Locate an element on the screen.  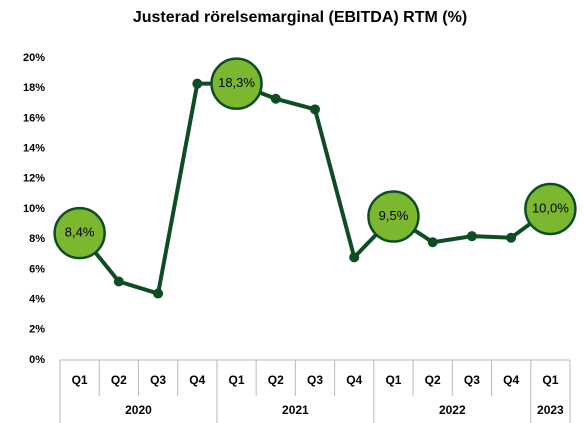
year-label: 2020 is located at coordinates (138, 410).